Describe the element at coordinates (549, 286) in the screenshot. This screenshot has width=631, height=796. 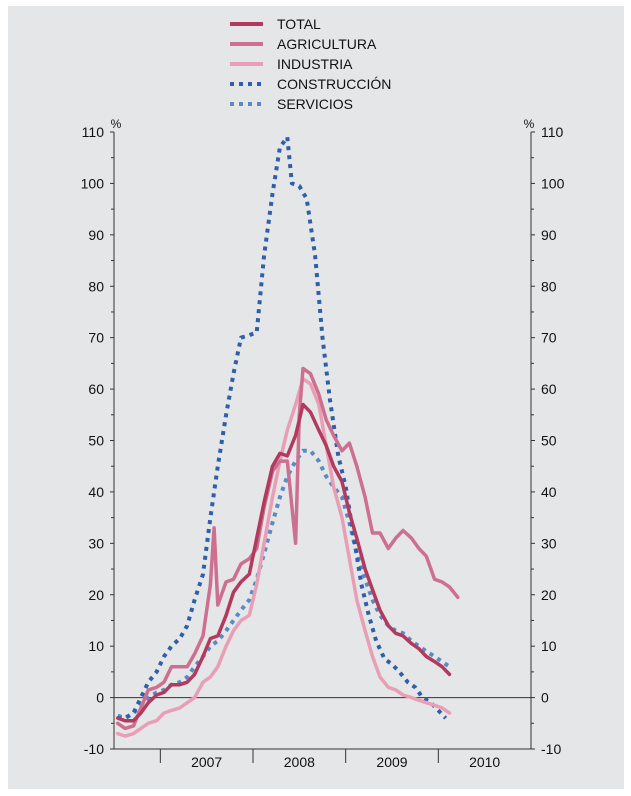
I see `y-tick-label-right: 80` at that location.